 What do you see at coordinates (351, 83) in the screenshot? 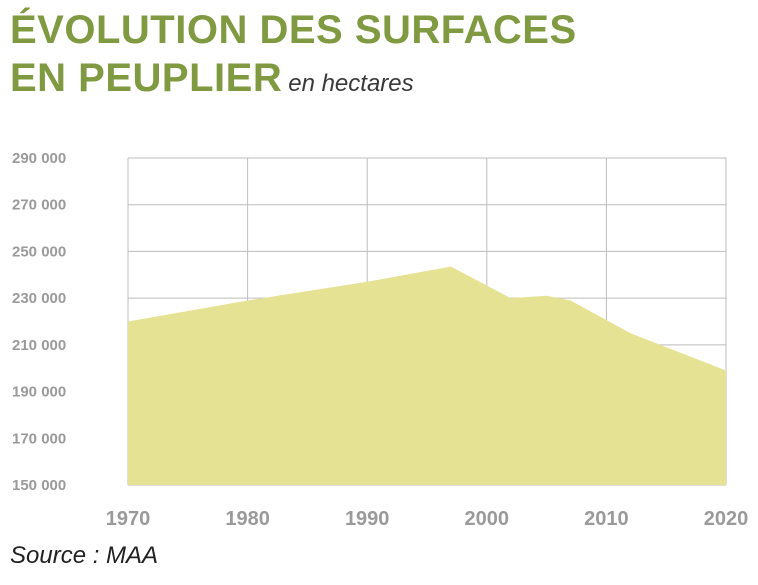
I see `unit-label: en hectares` at bounding box center [351, 83].